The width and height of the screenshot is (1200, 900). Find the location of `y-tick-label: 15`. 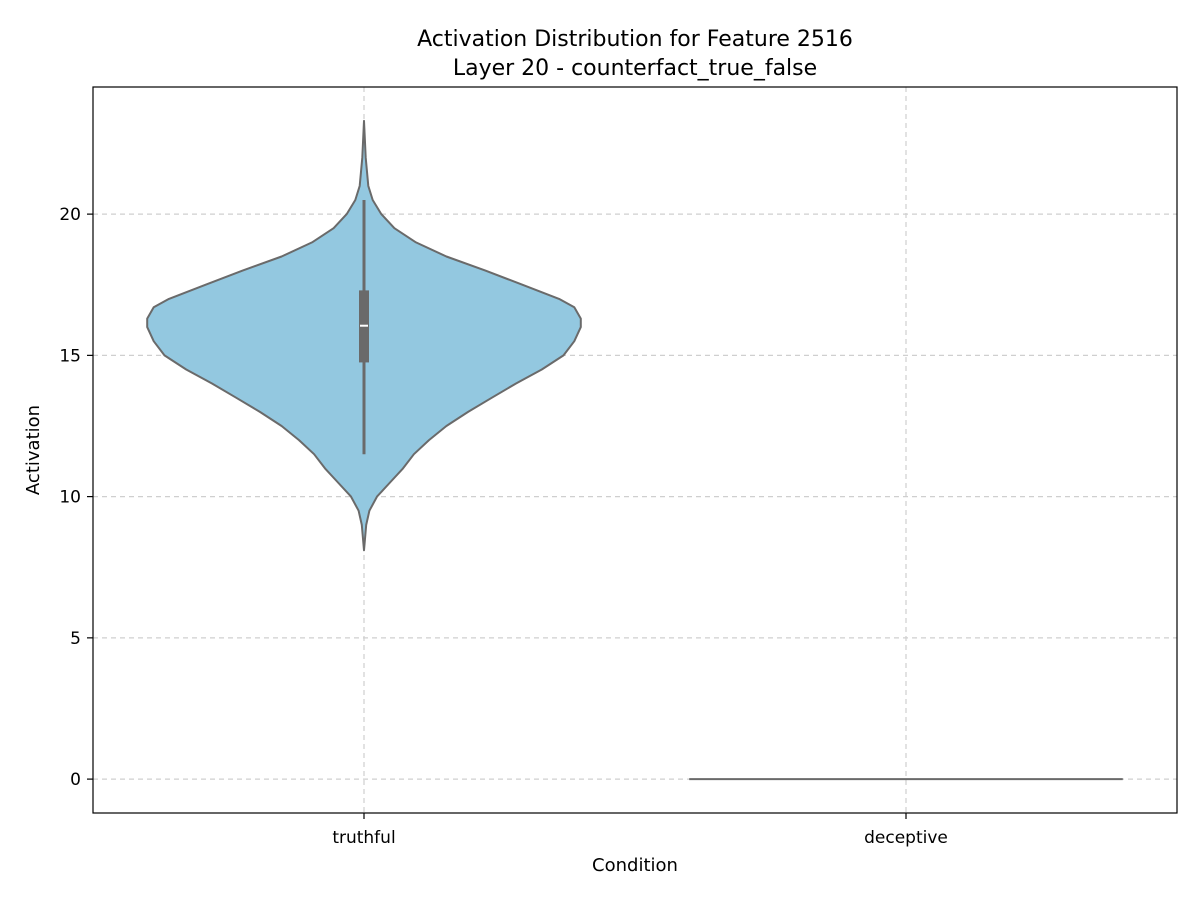

y-tick-label: 15 is located at coordinates (70, 356).